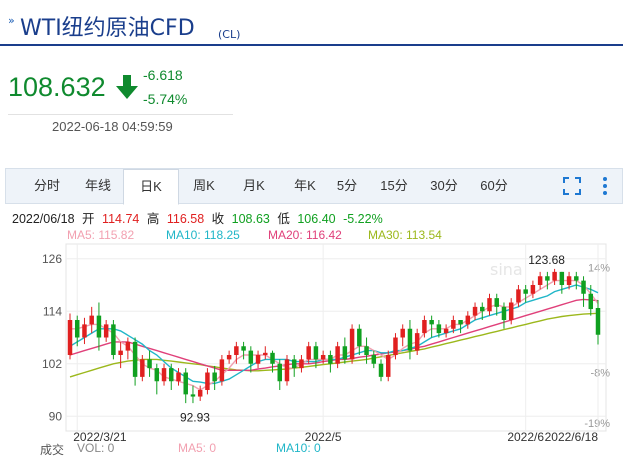 Image resolution: width=623 pixels, height=459 pixels. What do you see at coordinates (11, 20) in the screenshot?
I see `double-chevron-icon: »` at bounding box center [11, 20].